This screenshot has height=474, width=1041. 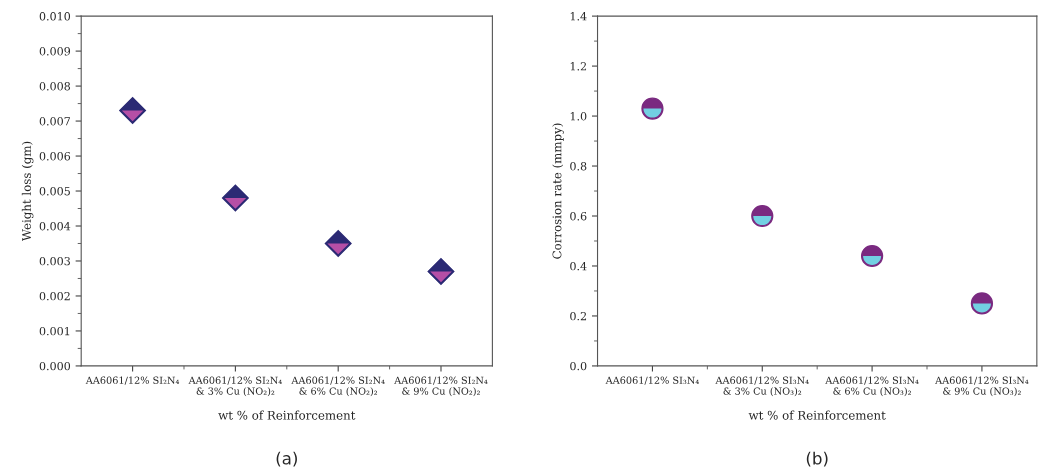 What do you see at coordinates (578, 266) in the screenshot?
I see `y-tick-label: 0.4` at bounding box center [578, 266].